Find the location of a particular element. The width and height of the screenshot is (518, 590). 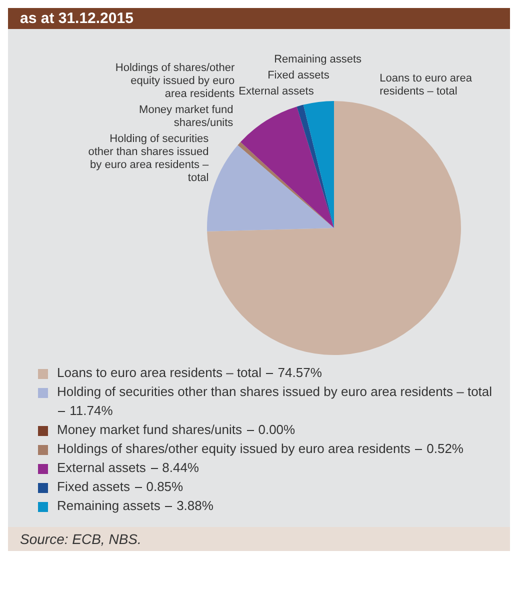

text: 0.00% is located at coordinates (277, 429).